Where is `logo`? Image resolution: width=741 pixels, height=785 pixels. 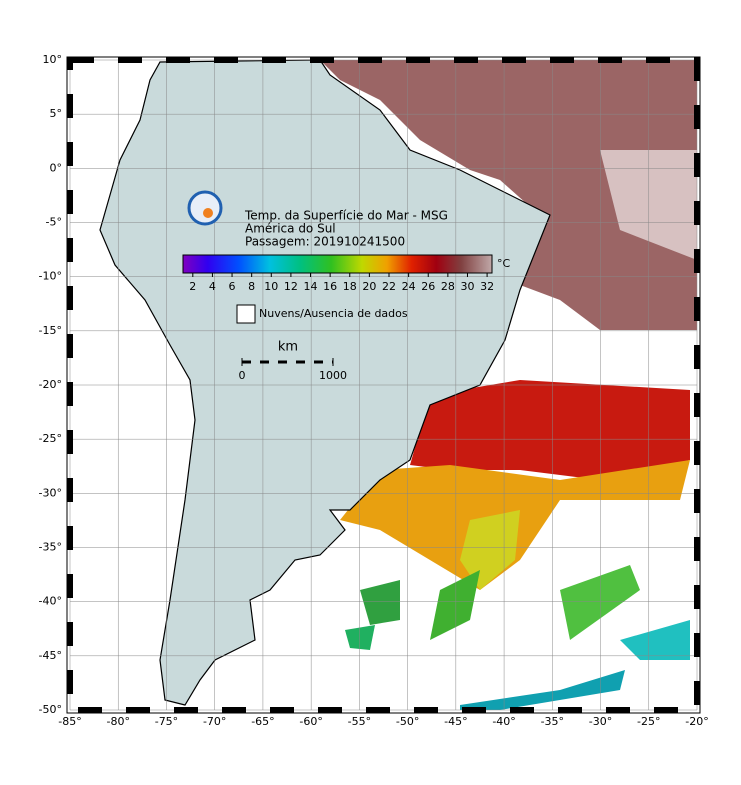 logo is located at coordinates (205, 208).